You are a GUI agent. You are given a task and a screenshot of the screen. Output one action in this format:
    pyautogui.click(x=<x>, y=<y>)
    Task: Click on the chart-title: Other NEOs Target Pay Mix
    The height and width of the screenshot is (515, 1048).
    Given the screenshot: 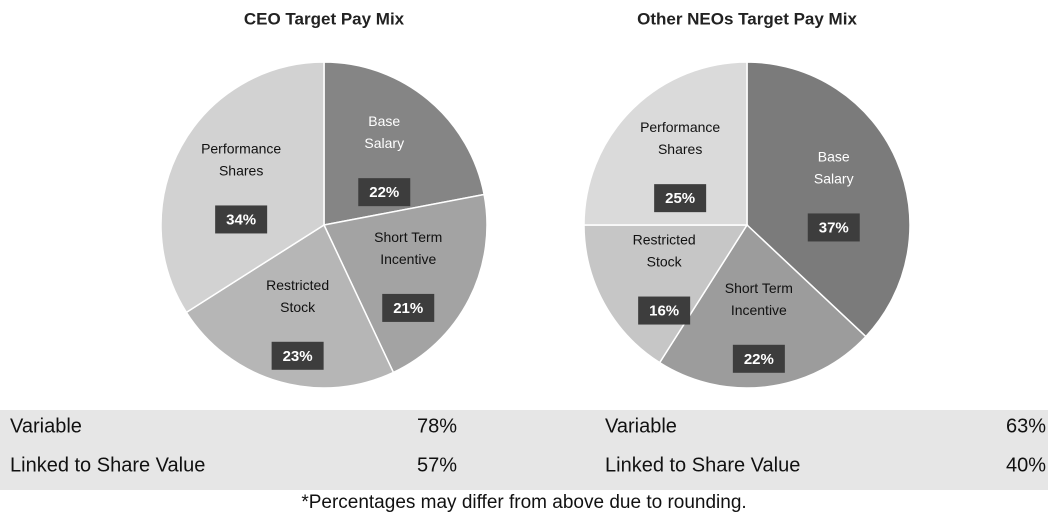 What is the action you would take?
    pyautogui.click(x=747, y=18)
    